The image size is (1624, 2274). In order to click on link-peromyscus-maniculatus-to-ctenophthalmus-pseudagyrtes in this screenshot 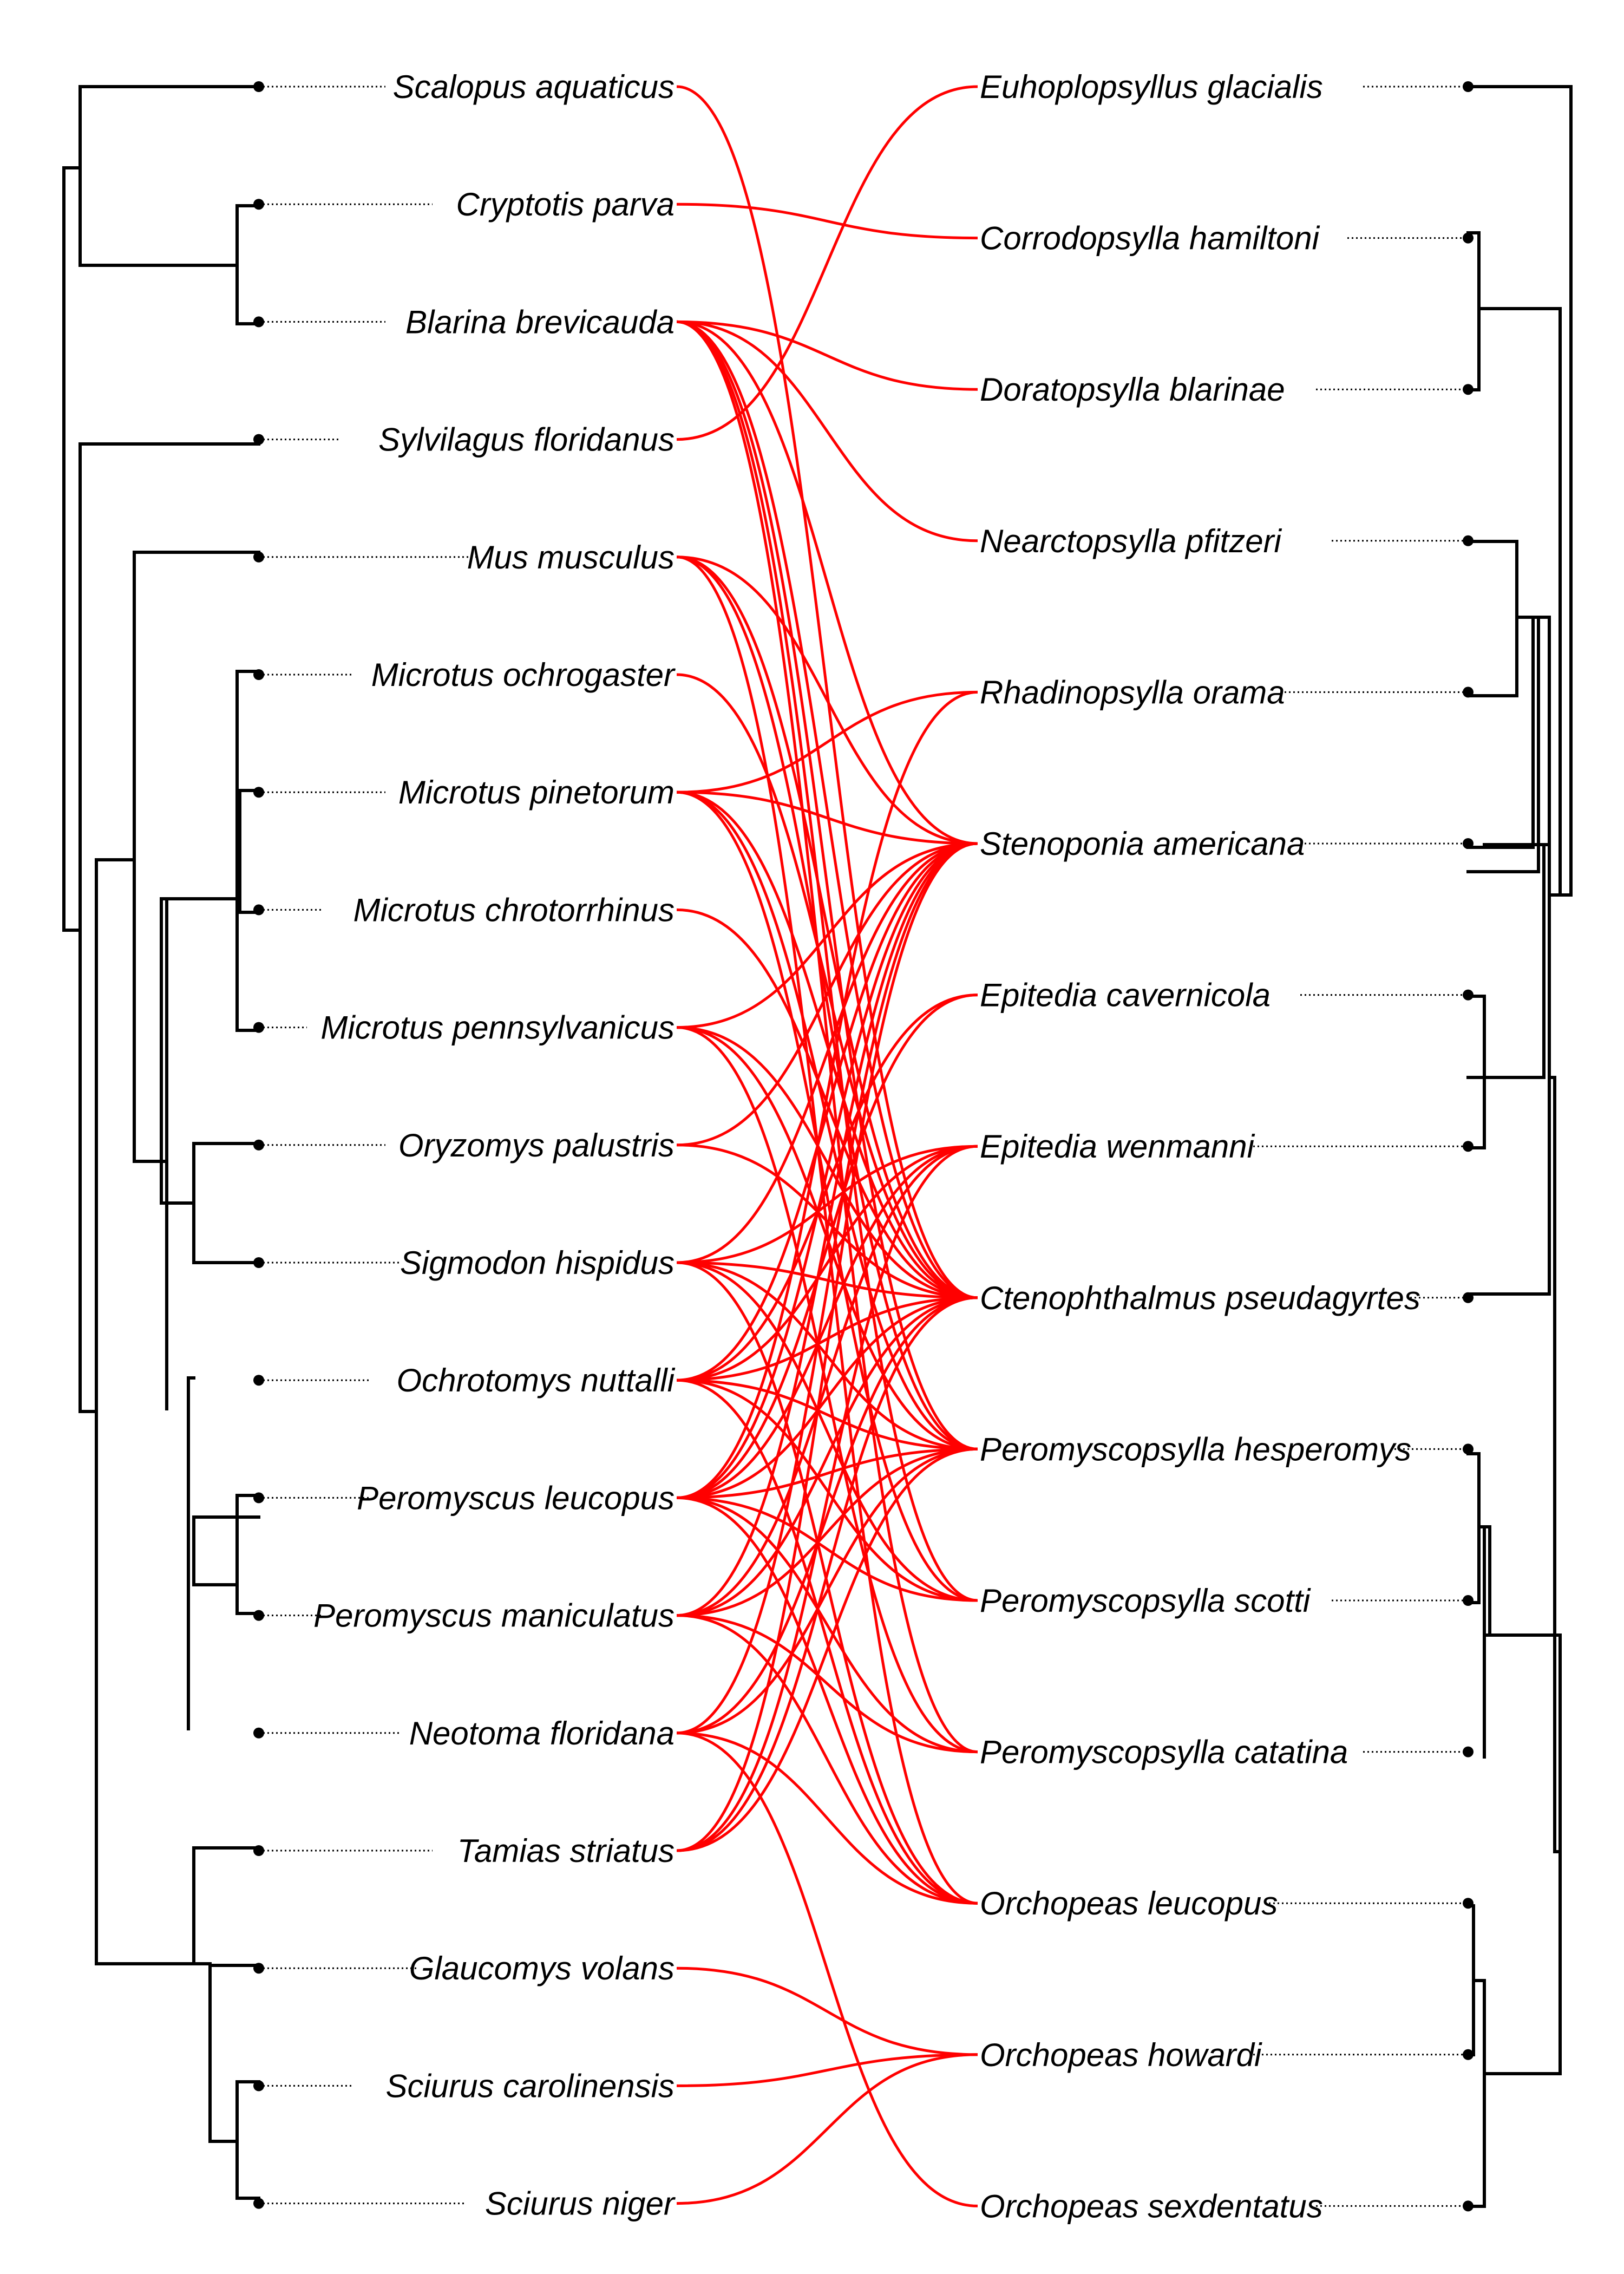, I will do `click(827, 1457)`.